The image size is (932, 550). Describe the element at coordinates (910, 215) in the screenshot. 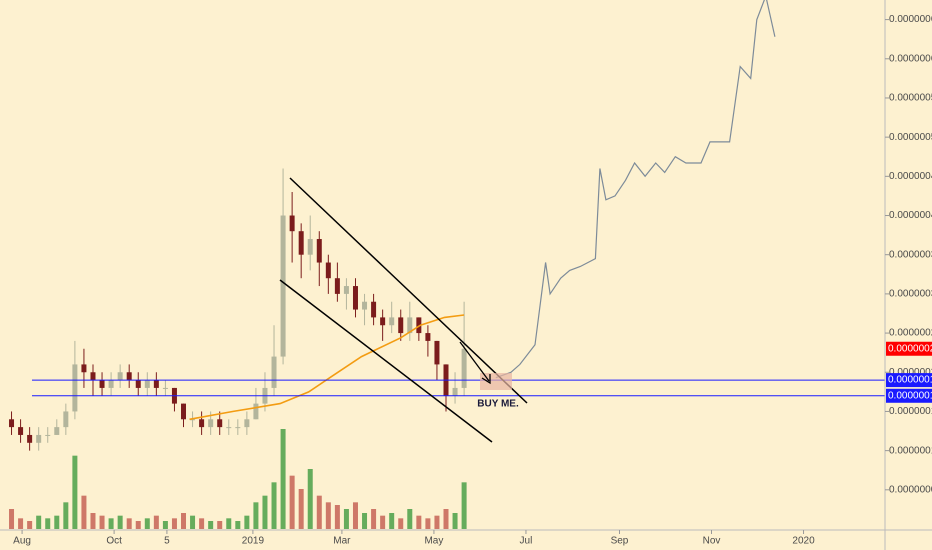

I see `y-tick-label: 0.00000040` at that location.